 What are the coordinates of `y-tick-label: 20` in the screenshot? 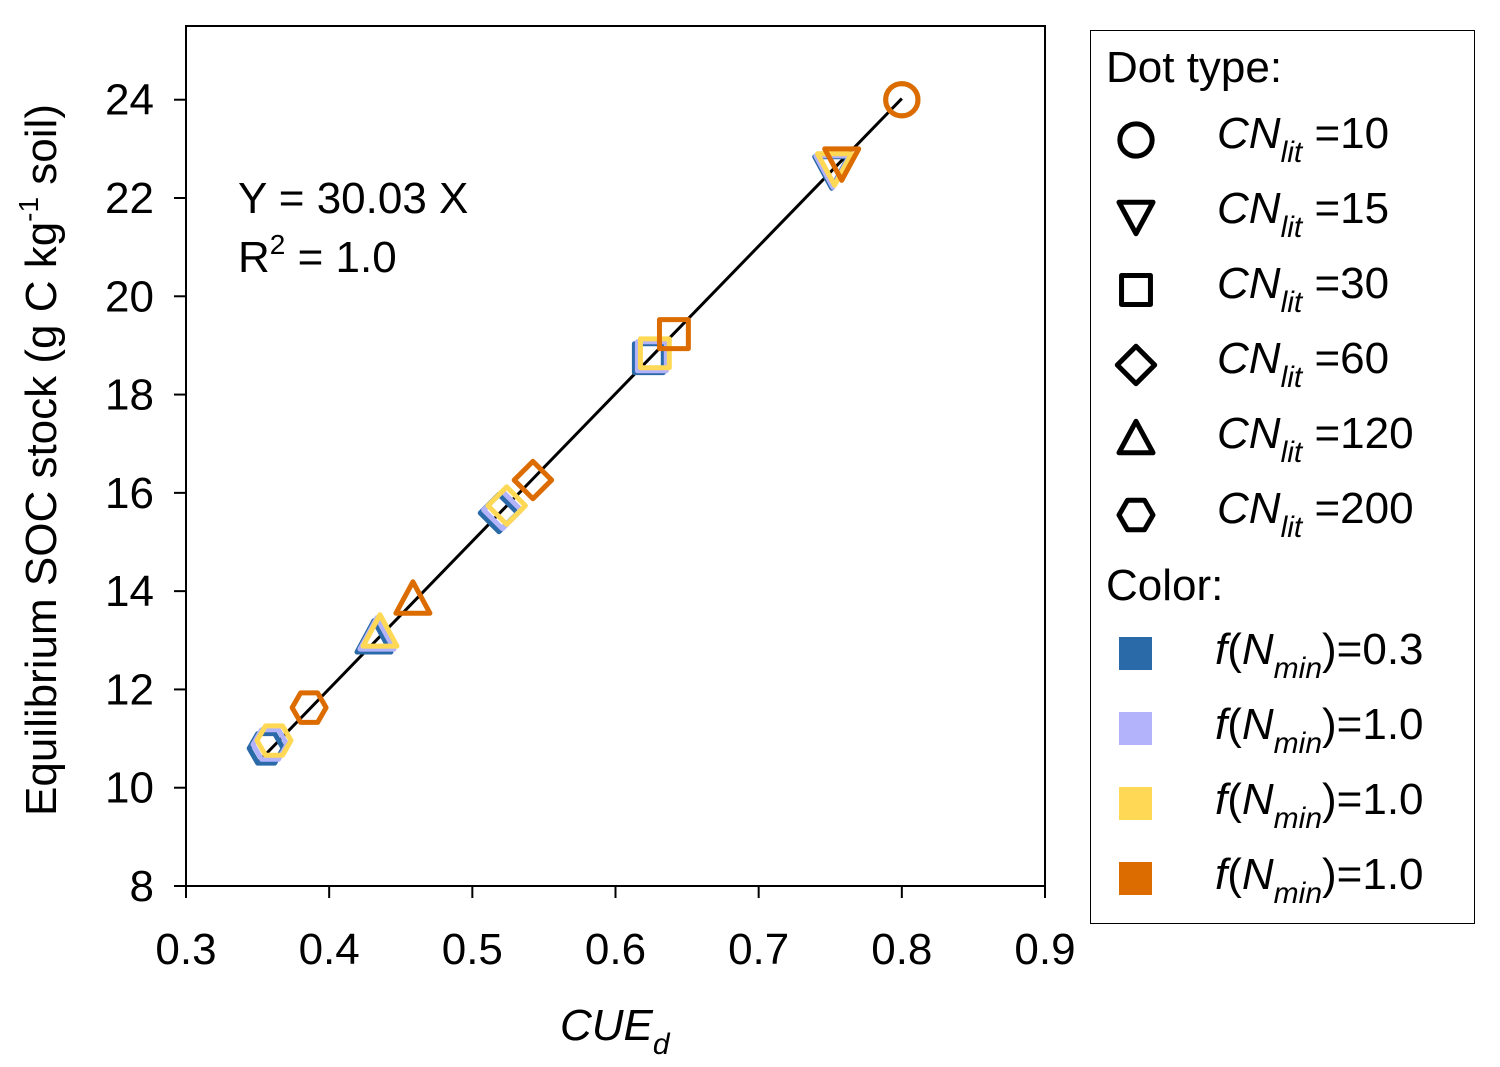 It's located at (129, 296).